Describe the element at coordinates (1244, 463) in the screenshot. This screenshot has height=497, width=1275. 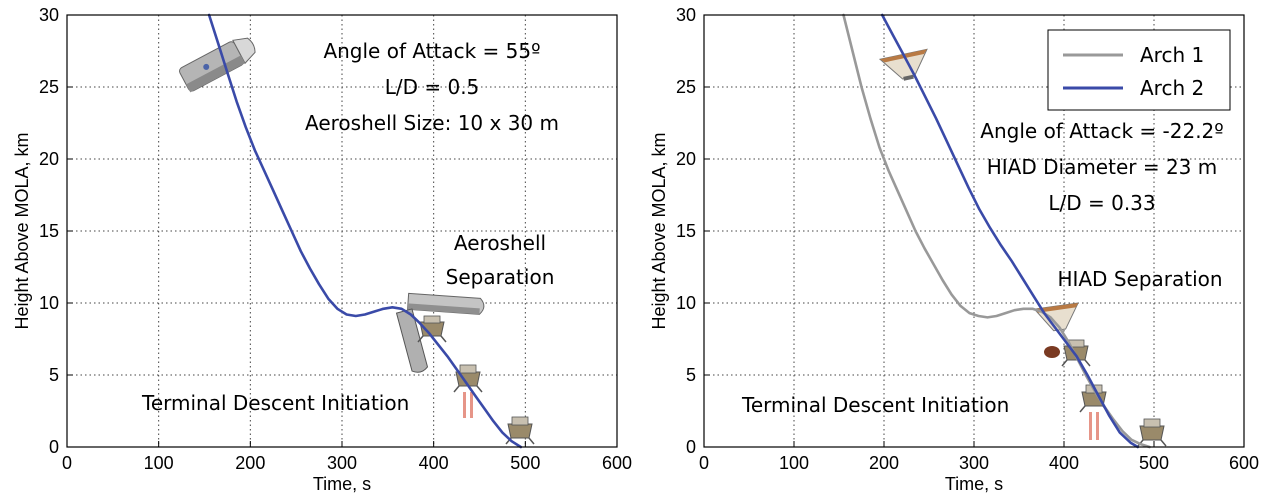
I see `right-x-tick-label-600: 600` at that location.